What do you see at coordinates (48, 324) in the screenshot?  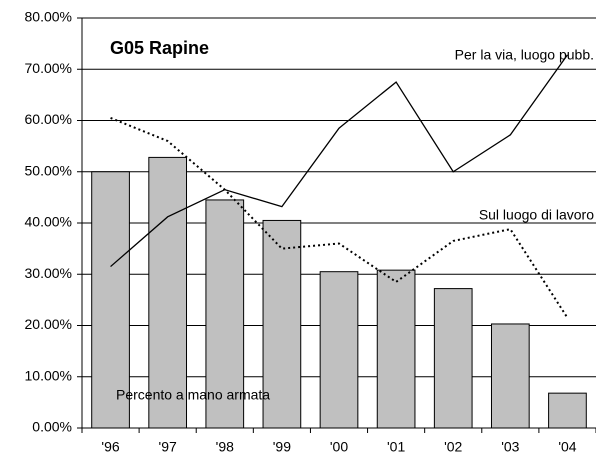 I see `y-tick-label: 20.00%` at bounding box center [48, 324].